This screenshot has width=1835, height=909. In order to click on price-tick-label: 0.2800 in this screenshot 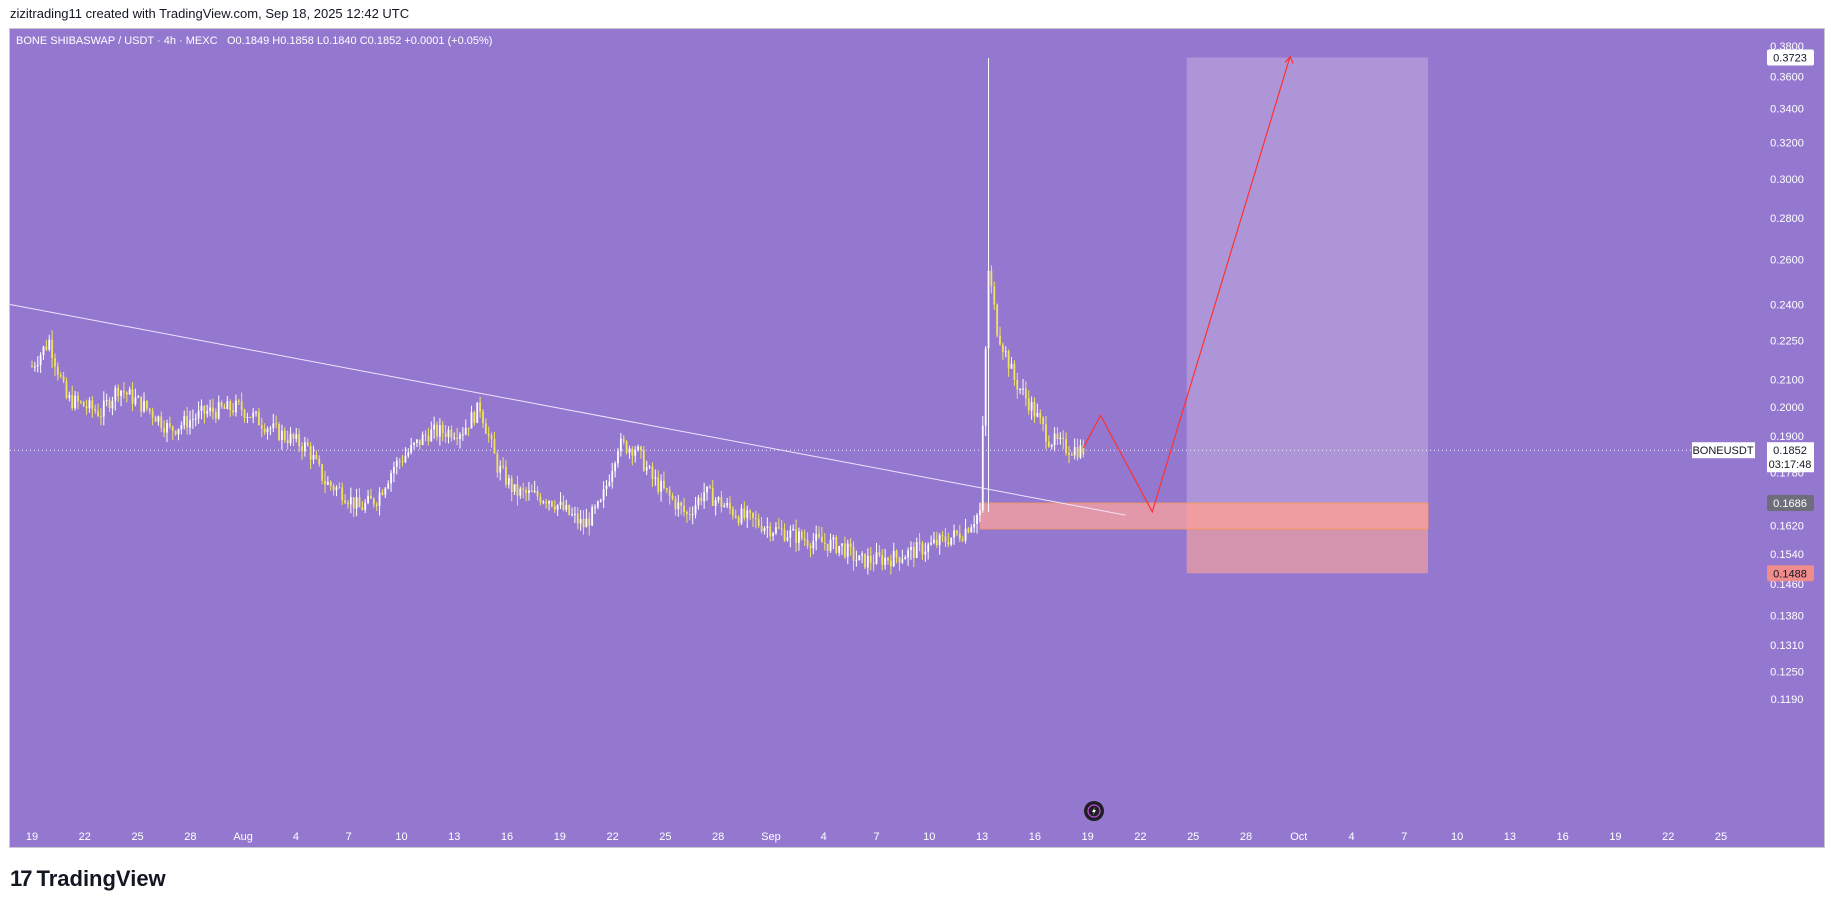, I will do `click(1787, 219)`.